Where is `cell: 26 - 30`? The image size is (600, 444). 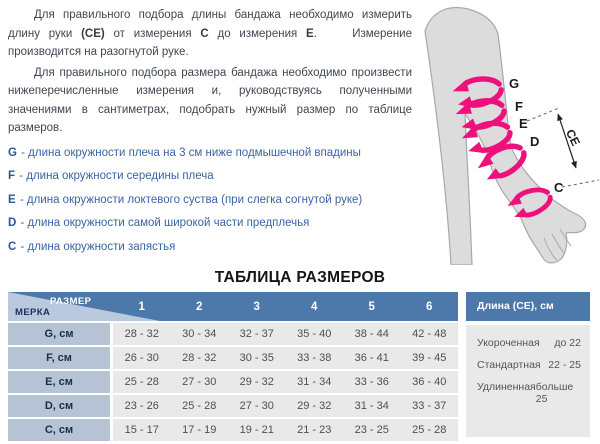
cell: 26 - 30 is located at coordinates (141, 358).